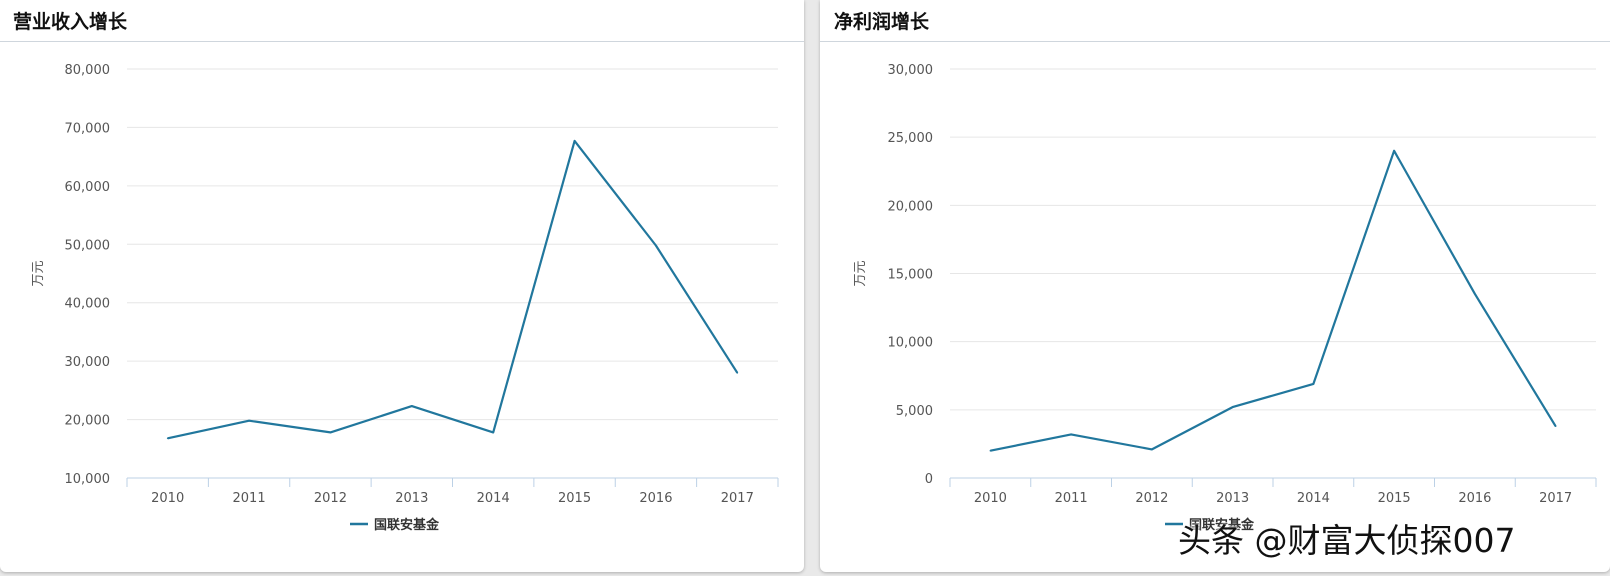  I want to click on y-tick-label: 40,000, so click(88, 304).